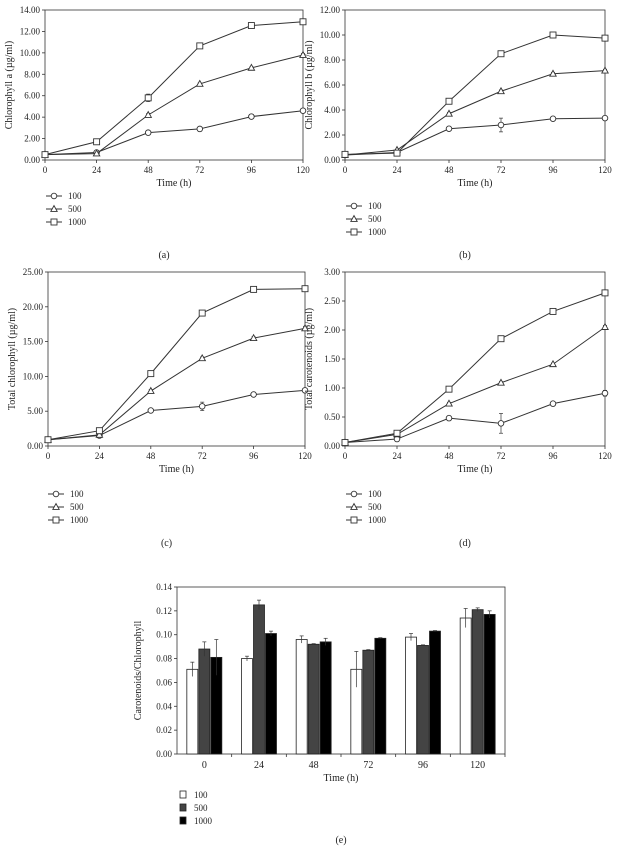 This screenshot has width=643, height=850. I want to click on y-axis-label: Total chlorophyll (µg/ml), so click(12, 359).